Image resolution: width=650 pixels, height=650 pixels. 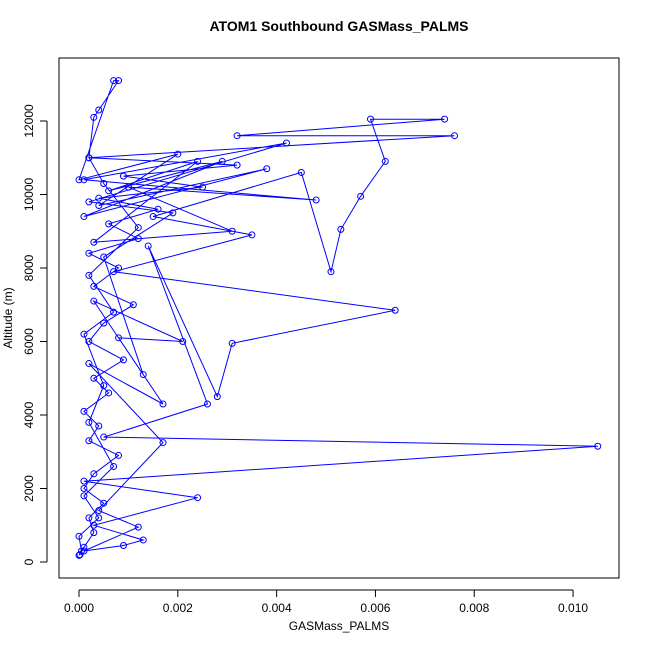 I want to click on y-tick-label: 8000, so click(x=29, y=267).